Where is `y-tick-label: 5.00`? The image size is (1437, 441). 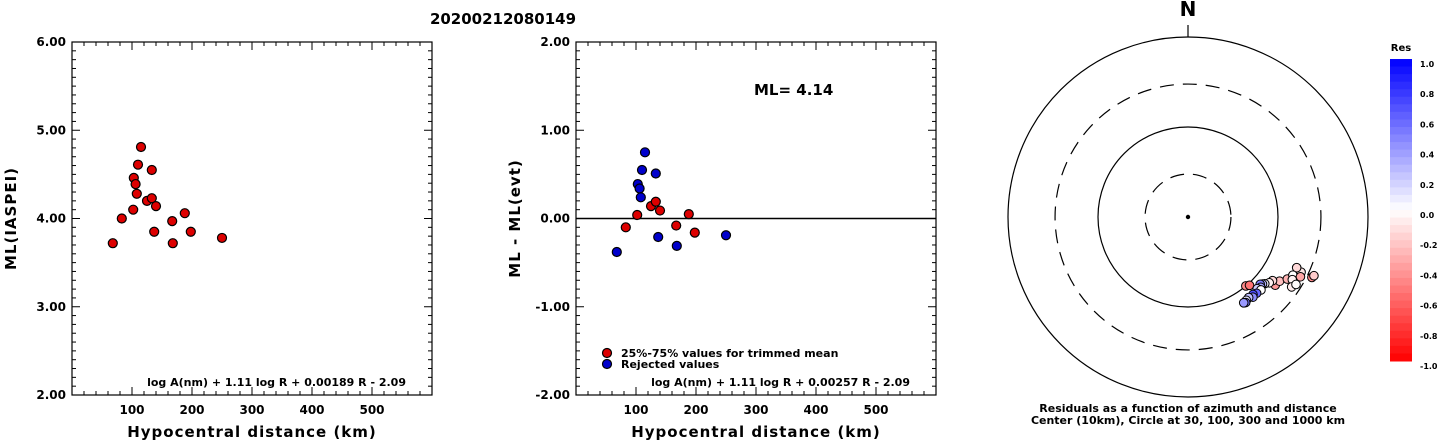
y-tick-label: 5.00 is located at coordinates (51, 130).